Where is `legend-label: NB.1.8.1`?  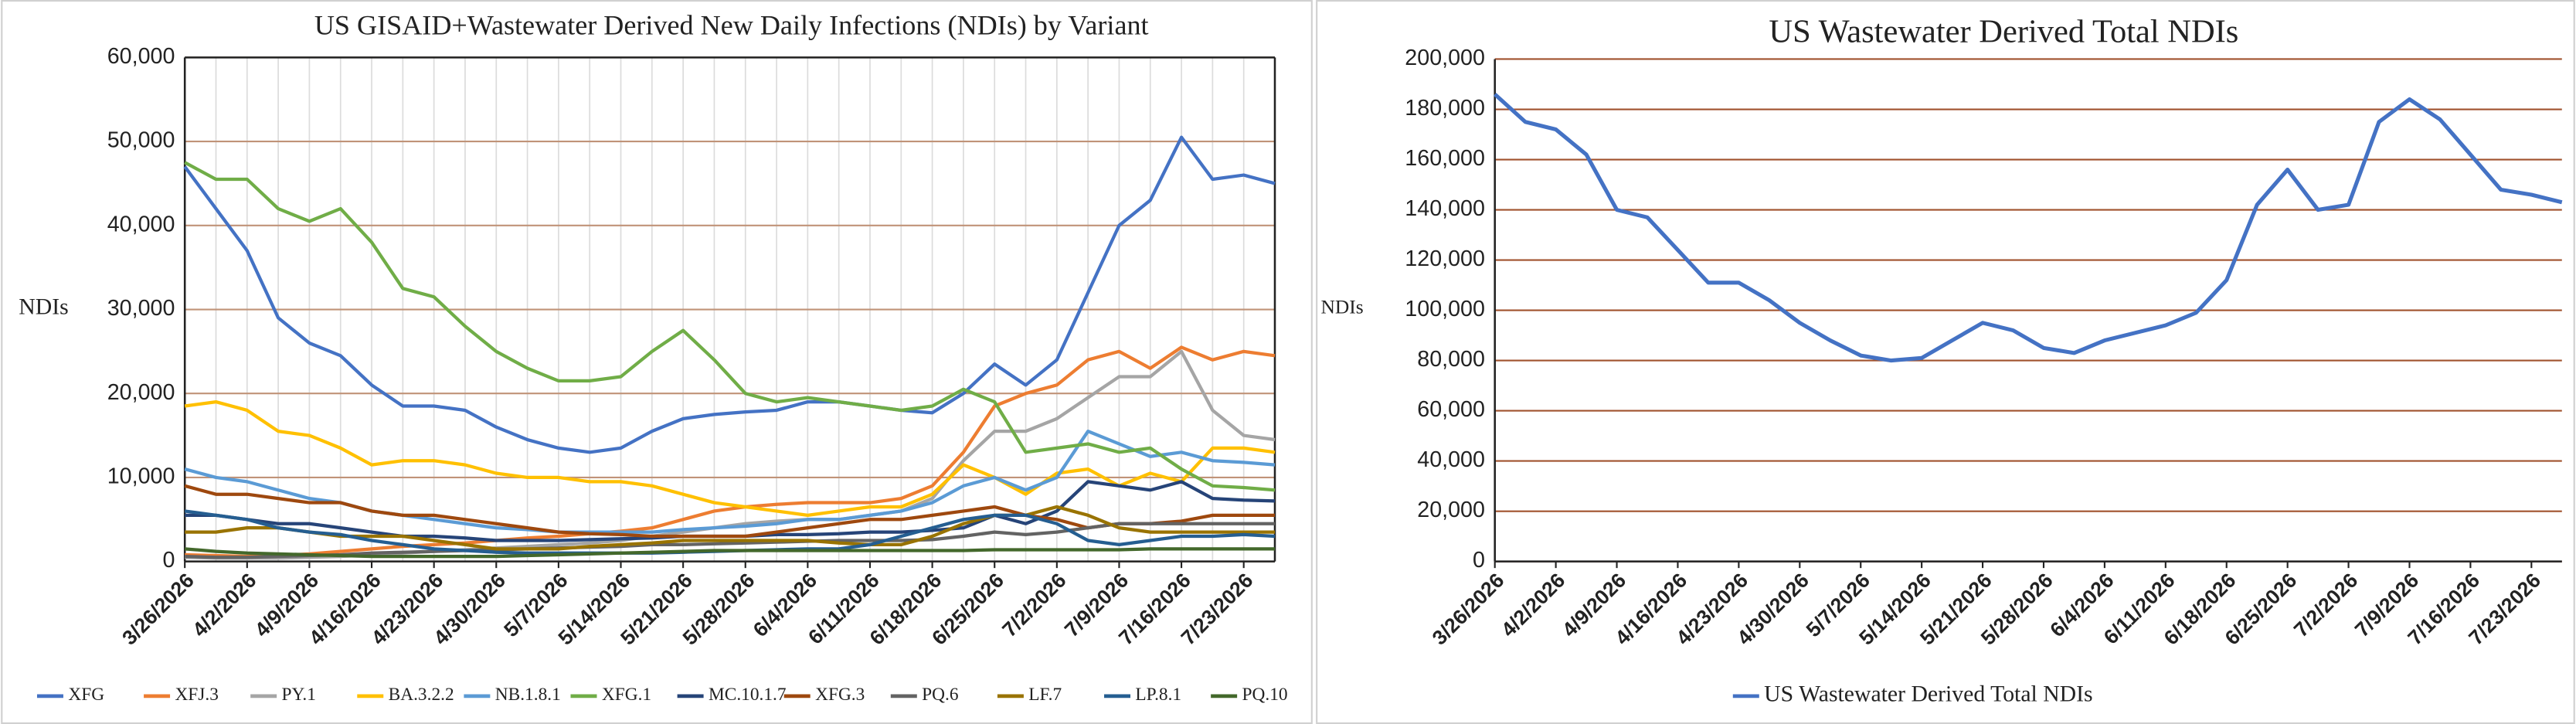 legend-label: NB.1.8.1 is located at coordinates (528, 695).